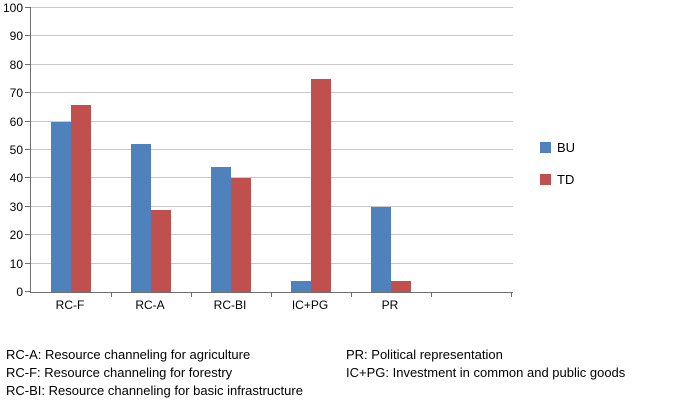  I want to click on bar-td-ic-pg, so click(321, 185).